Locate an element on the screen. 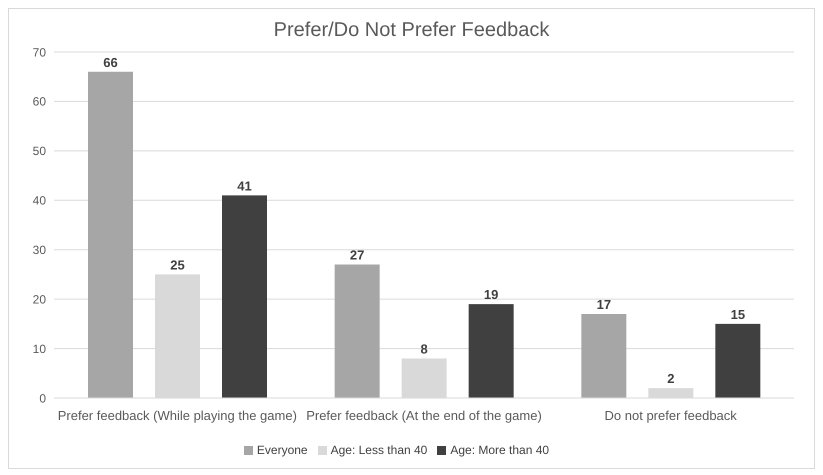 The width and height of the screenshot is (823, 475). x-tick-label: Prefer feedback (At the end of the game) is located at coordinates (424, 415).